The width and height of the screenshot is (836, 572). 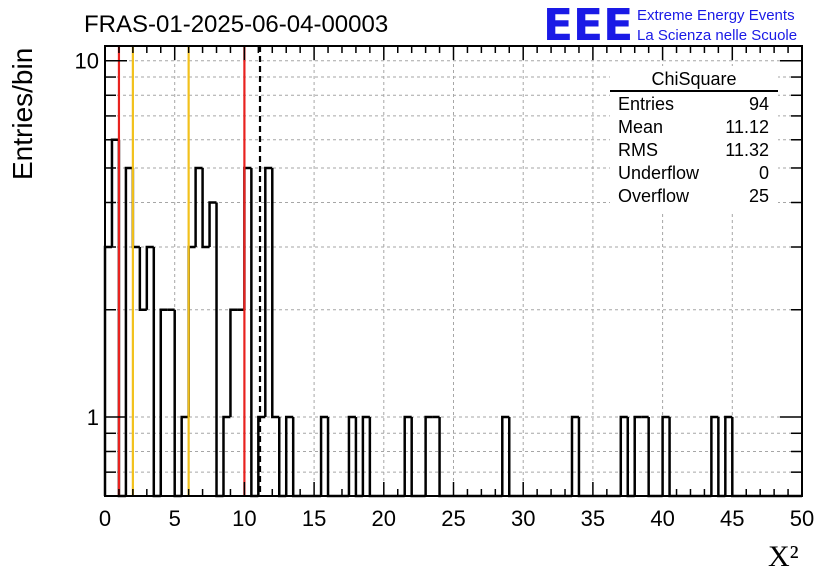 What do you see at coordinates (783, 556) in the screenshot?
I see `x-axis-label: X²` at bounding box center [783, 556].